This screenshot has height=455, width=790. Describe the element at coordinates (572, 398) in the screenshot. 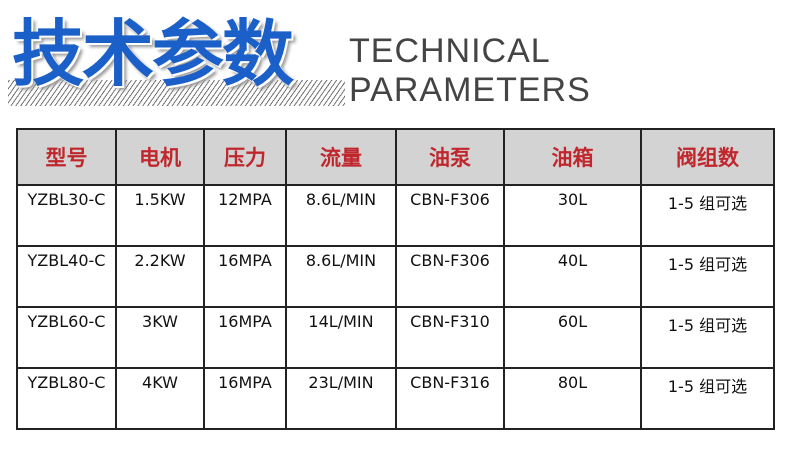

I see `cell-tank: 80L` at that location.